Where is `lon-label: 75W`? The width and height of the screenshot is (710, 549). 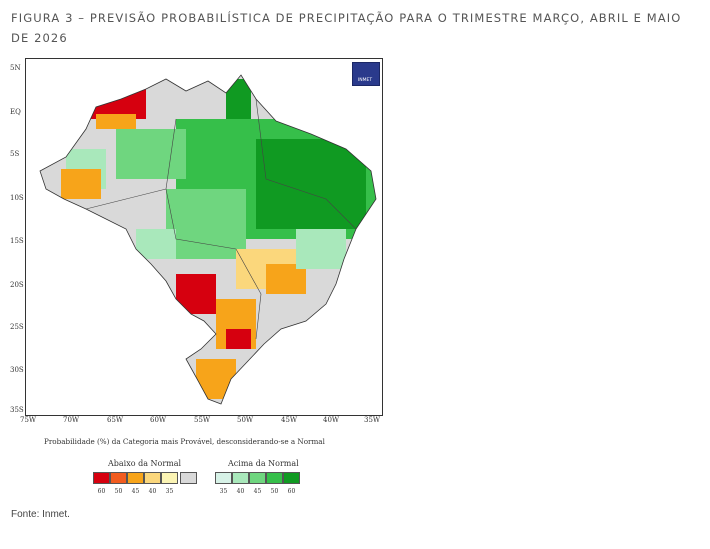
lon-label: 75W is located at coordinates (28, 420).